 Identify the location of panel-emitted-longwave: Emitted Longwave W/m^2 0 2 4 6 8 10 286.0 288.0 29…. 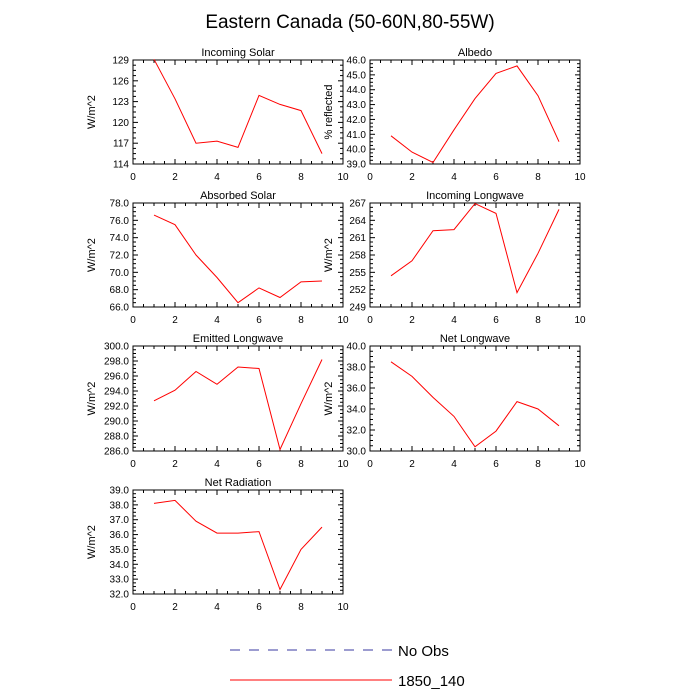
(217, 401).